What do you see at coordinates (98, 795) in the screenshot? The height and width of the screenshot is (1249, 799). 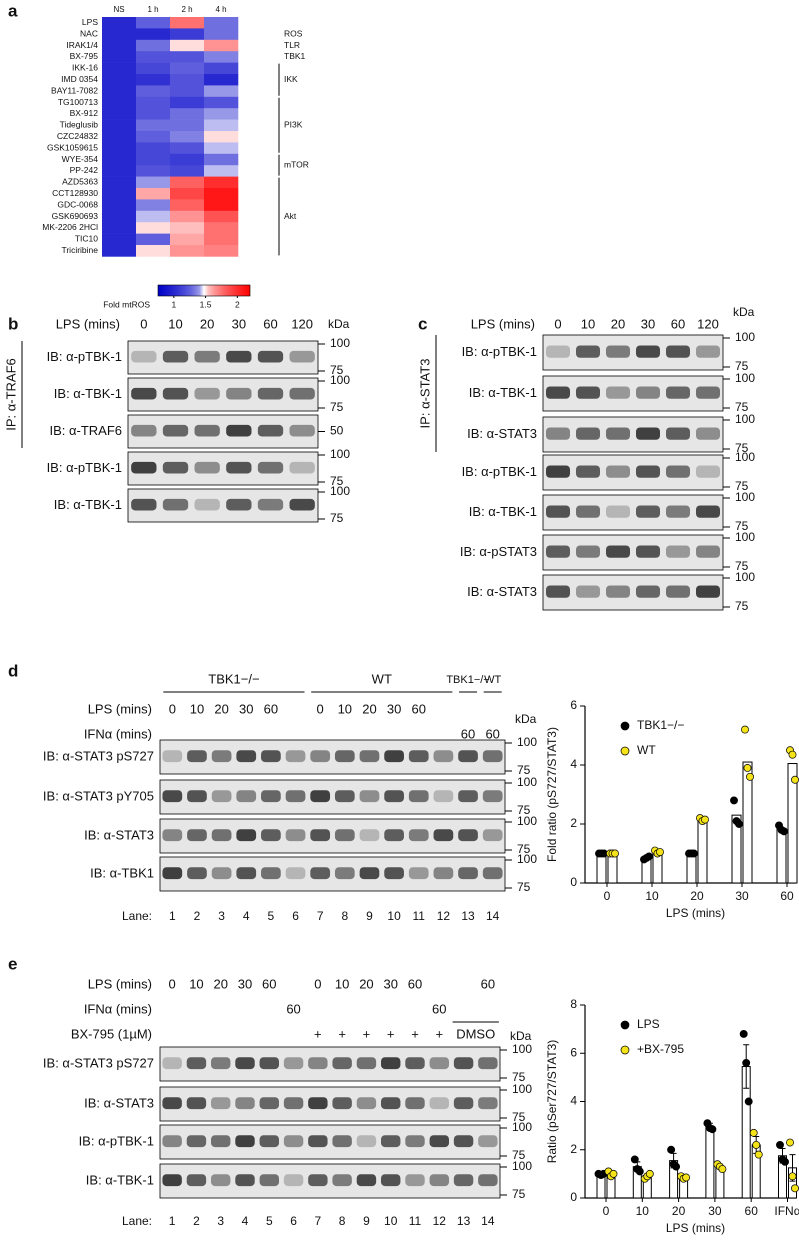 I see `blot-label: IB: α-STAT3 pY705` at bounding box center [98, 795].